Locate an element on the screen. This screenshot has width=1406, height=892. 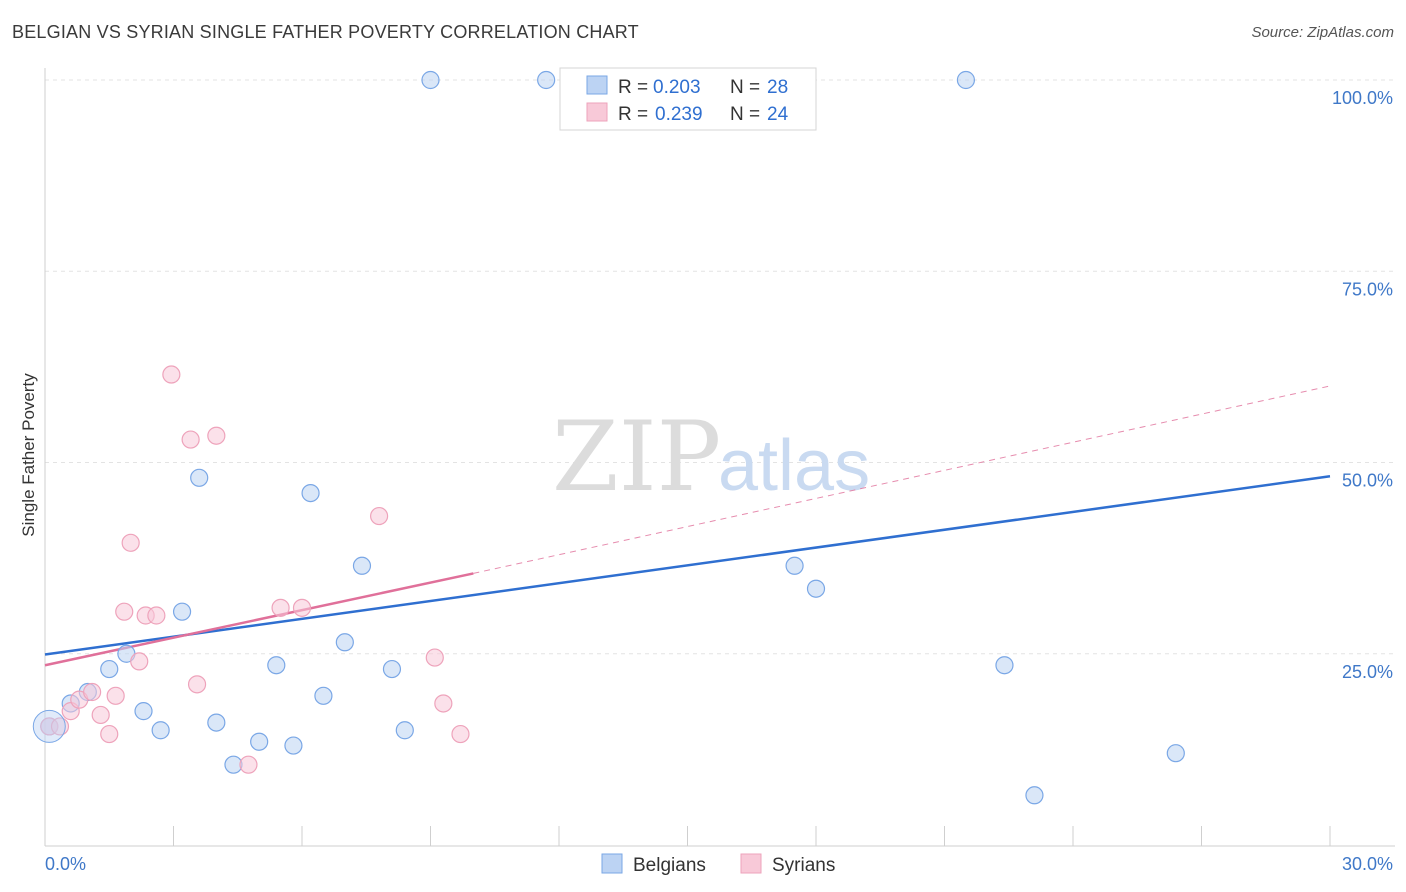
legend-r-value-belgians: 0.203 is located at coordinates (677, 87).